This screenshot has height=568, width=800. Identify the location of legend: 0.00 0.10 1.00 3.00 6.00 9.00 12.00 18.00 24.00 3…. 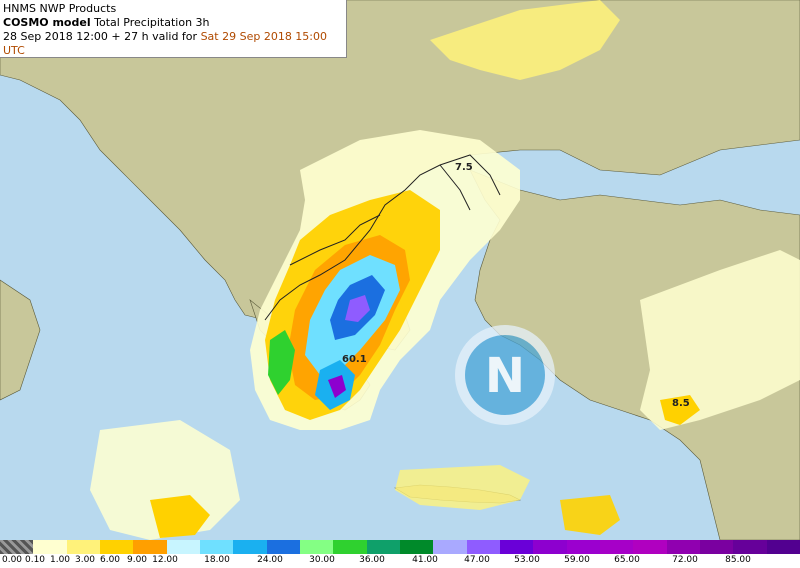
(400, 554).